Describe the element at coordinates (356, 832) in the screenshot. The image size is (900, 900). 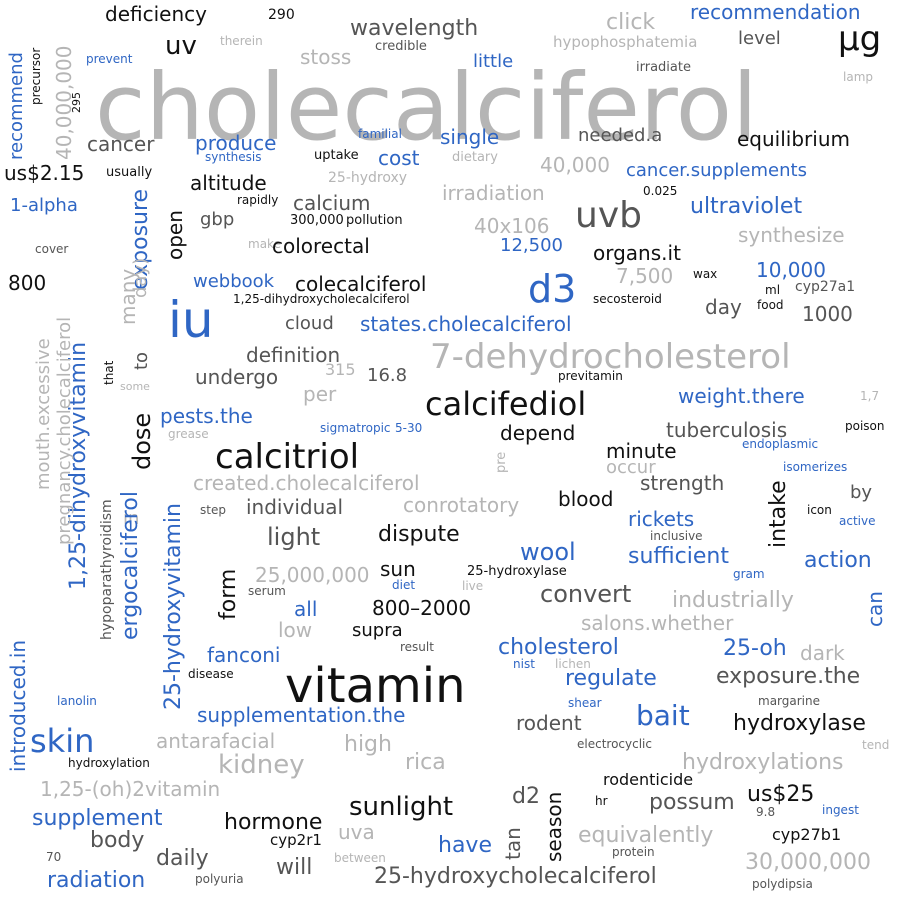
I see `word-uva: uva` at that location.